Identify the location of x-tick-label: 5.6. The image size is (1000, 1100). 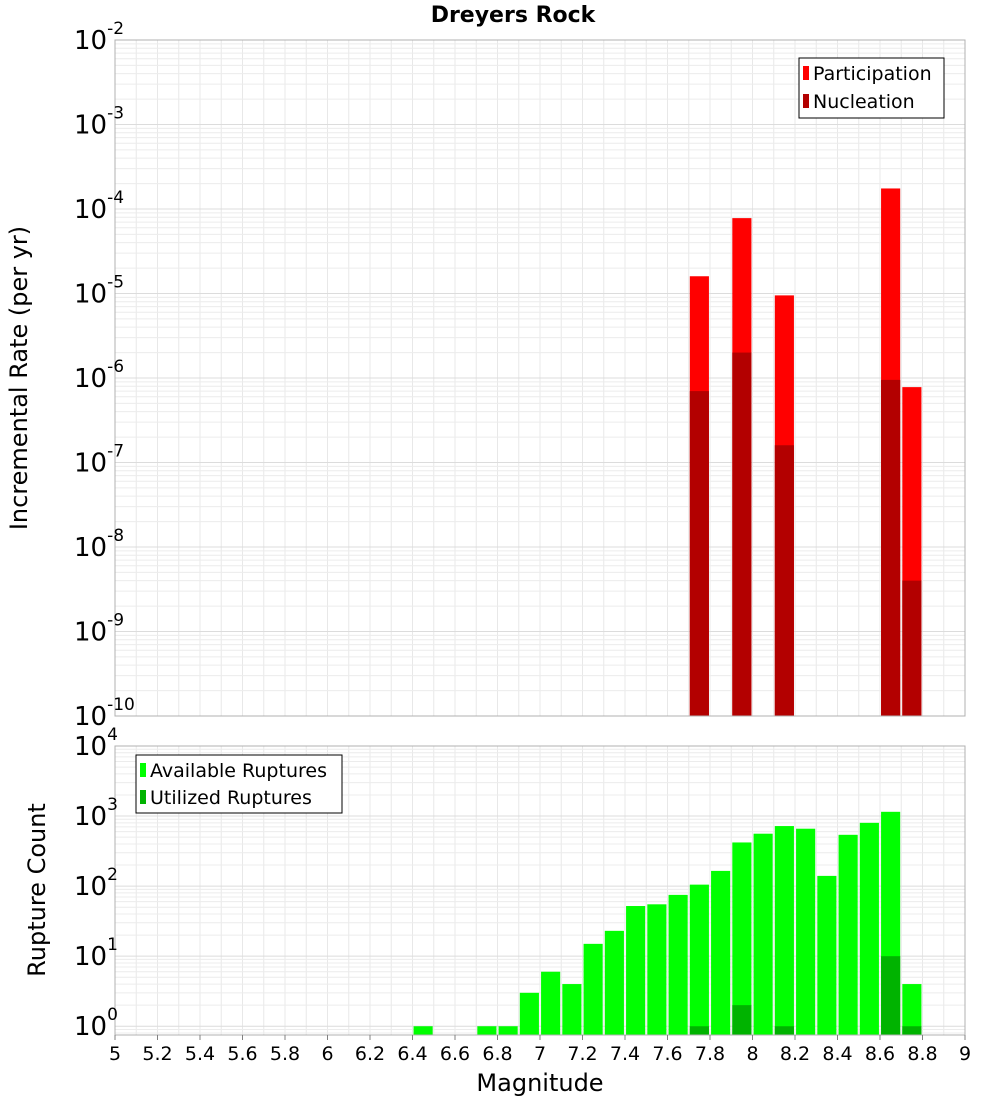
(242, 1054).